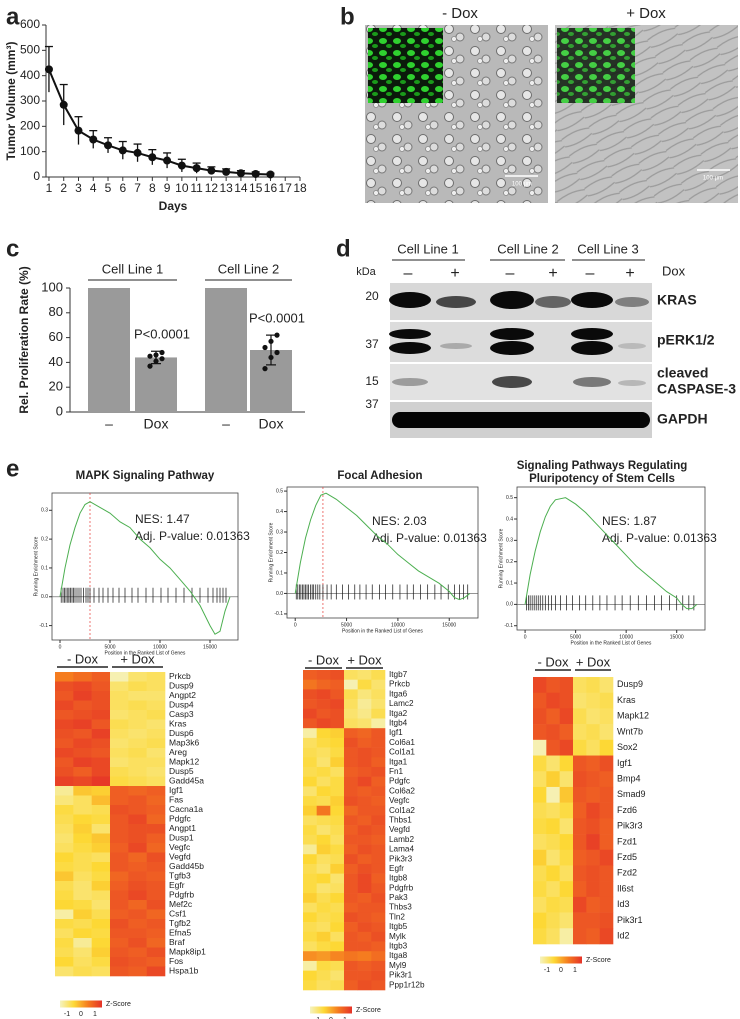  I want to click on row-label: Pik3r3, so click(401, 858).